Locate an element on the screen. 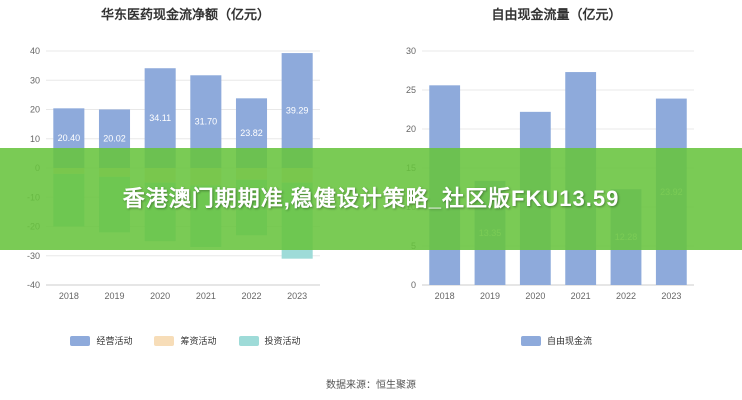 The height and width of the screenshot is (400, 742). cash-flow-data-label: 23.82 is located at coordinates (251, 133).